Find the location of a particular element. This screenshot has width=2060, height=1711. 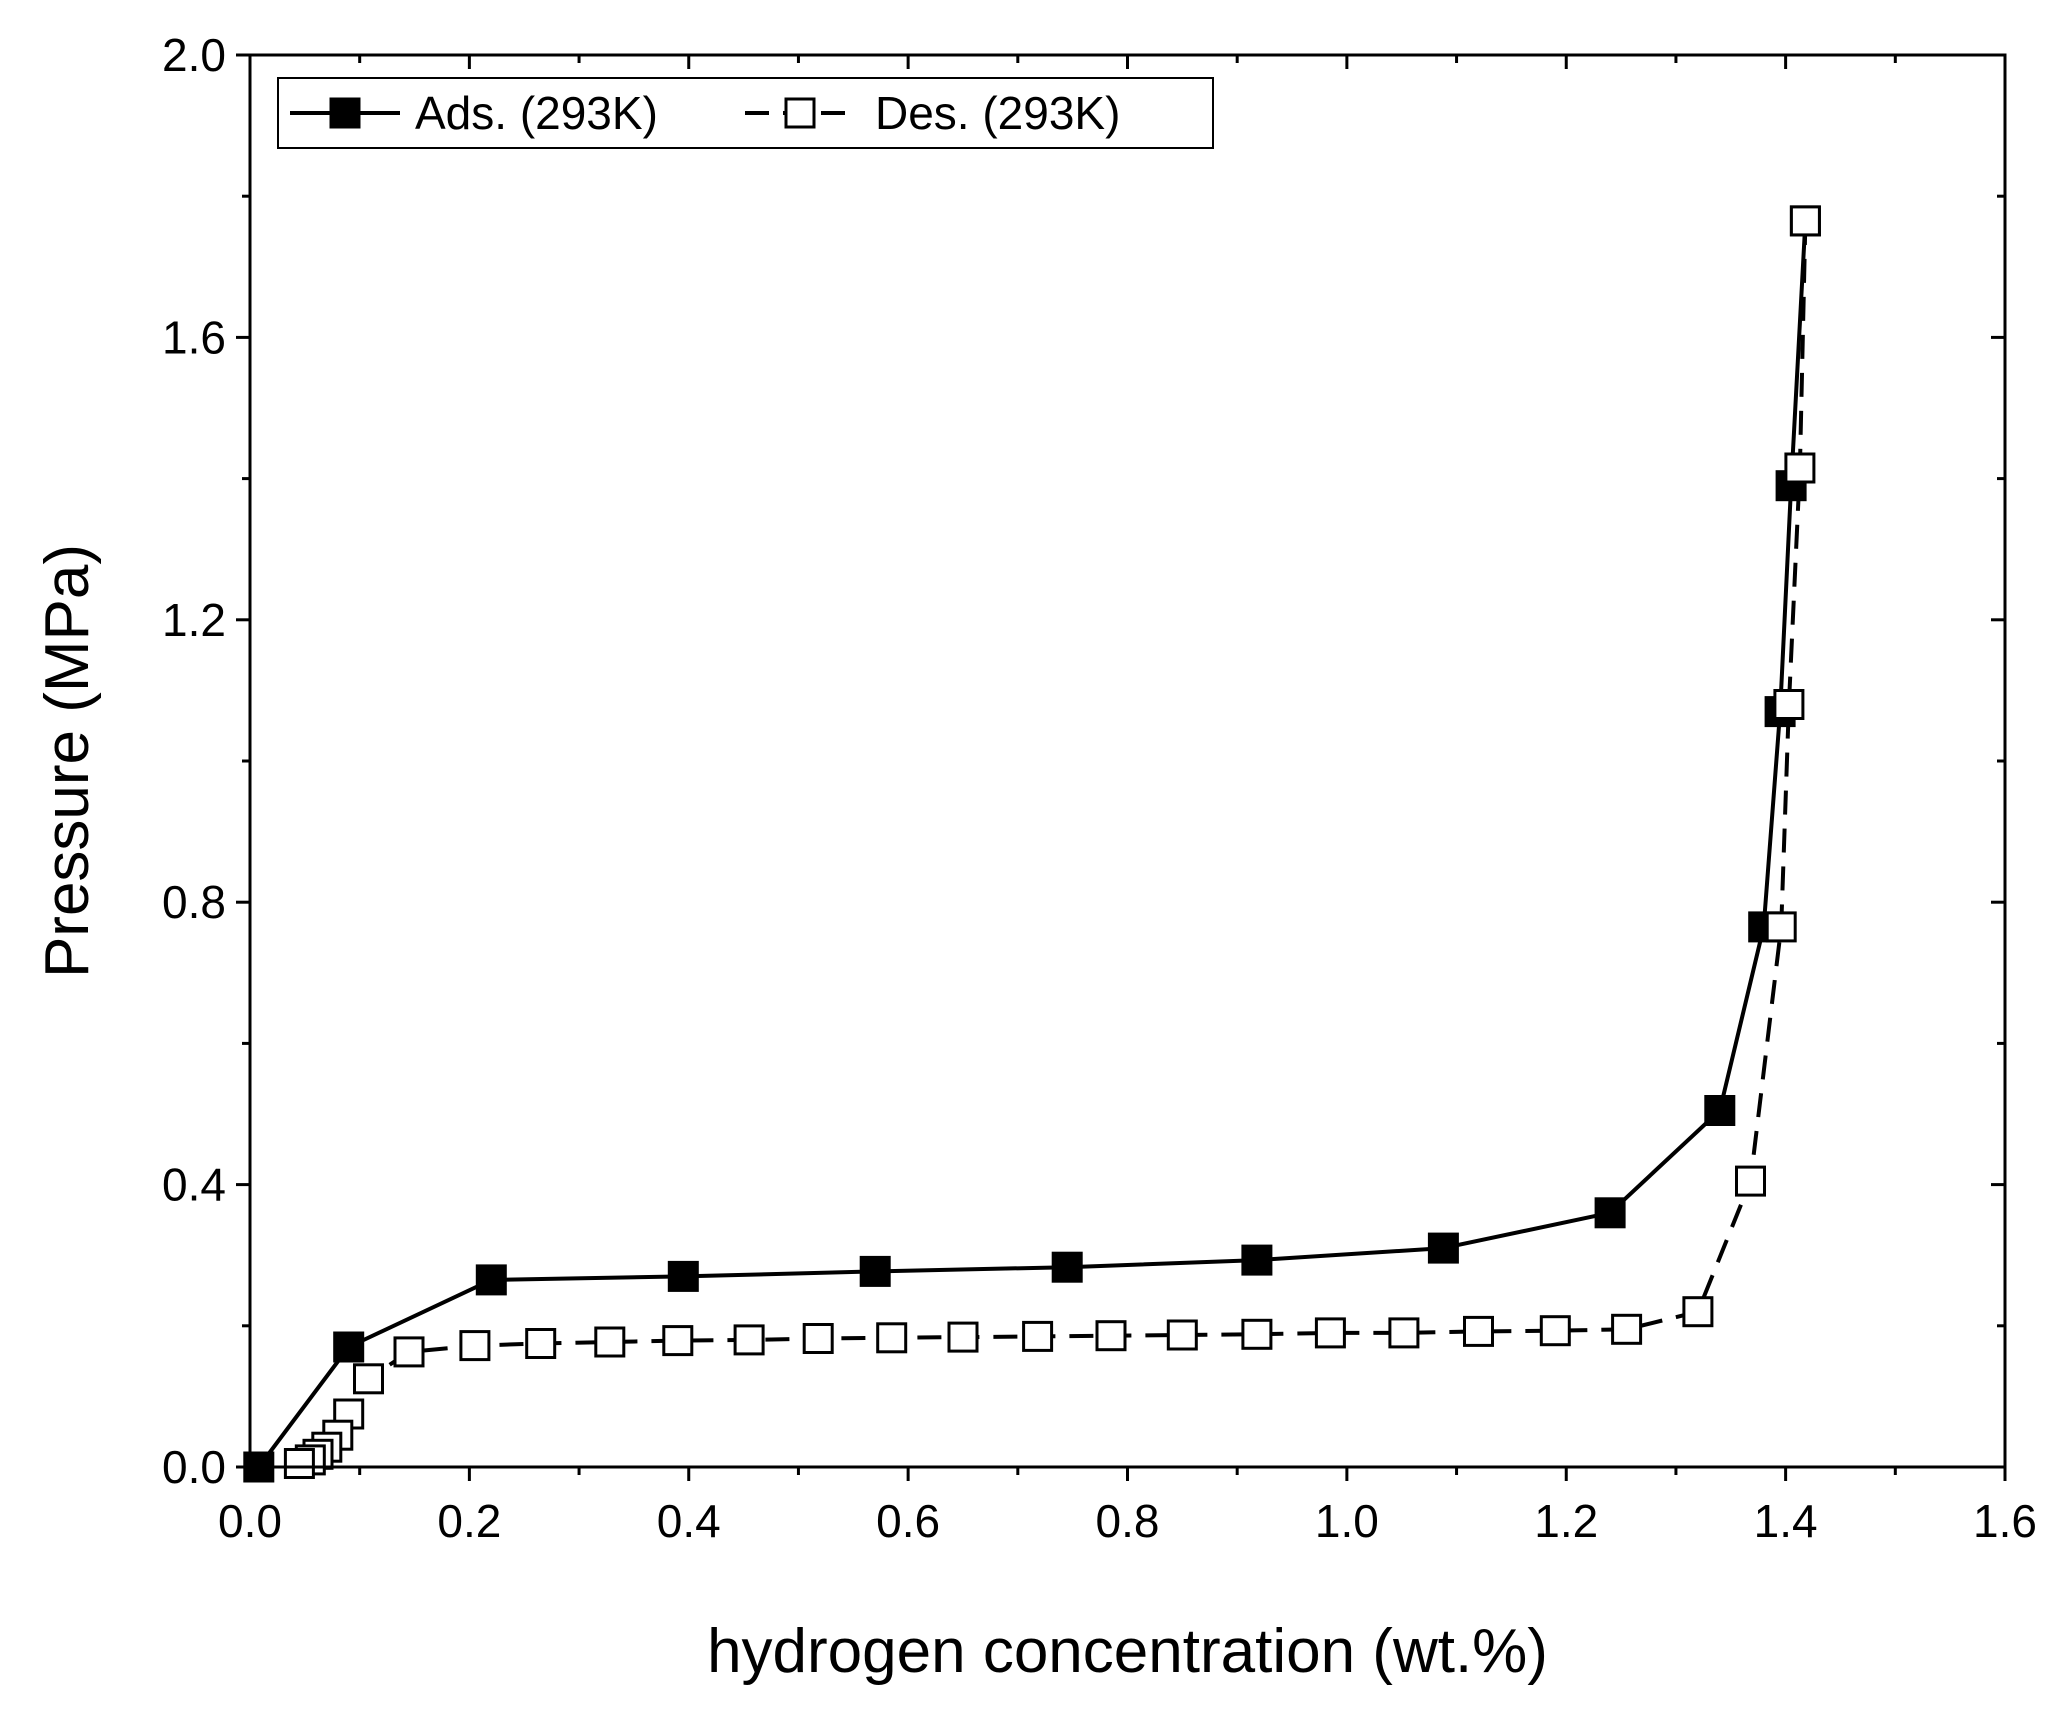

y-tick-label: 1.6 is located at coordinates (194, 337).